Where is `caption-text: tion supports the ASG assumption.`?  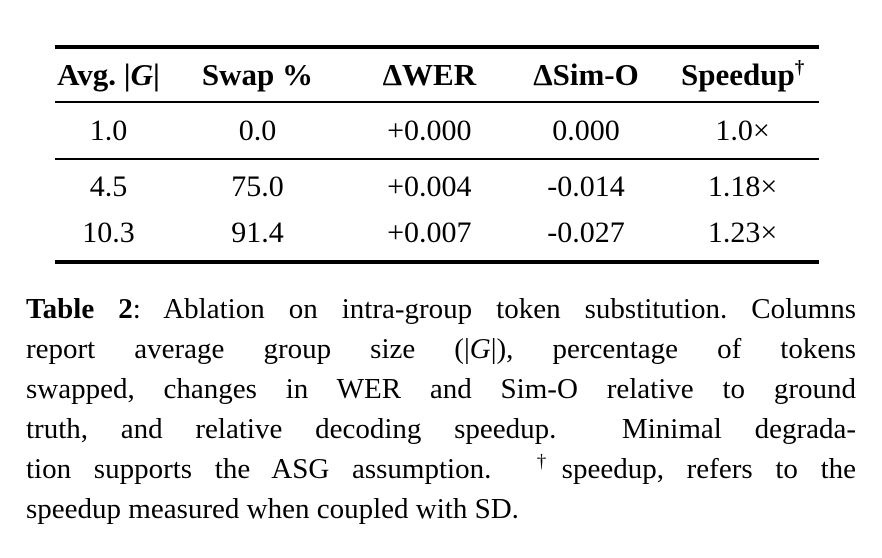 caption-text: tion supports the ASG assumption. is located at coordinates (281, 469).